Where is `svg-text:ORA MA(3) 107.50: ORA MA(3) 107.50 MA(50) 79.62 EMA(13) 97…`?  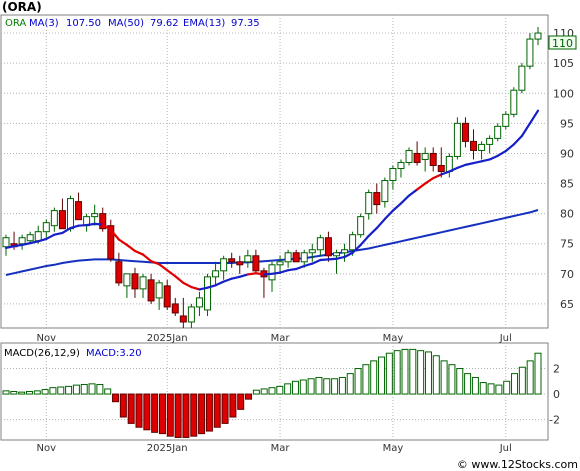 svg-text:ORA MA(3) 107.50: ORA MA(3) 107.50 MA(50) 79.62 EMA(13) 97… is located at coordinates (132, 23).